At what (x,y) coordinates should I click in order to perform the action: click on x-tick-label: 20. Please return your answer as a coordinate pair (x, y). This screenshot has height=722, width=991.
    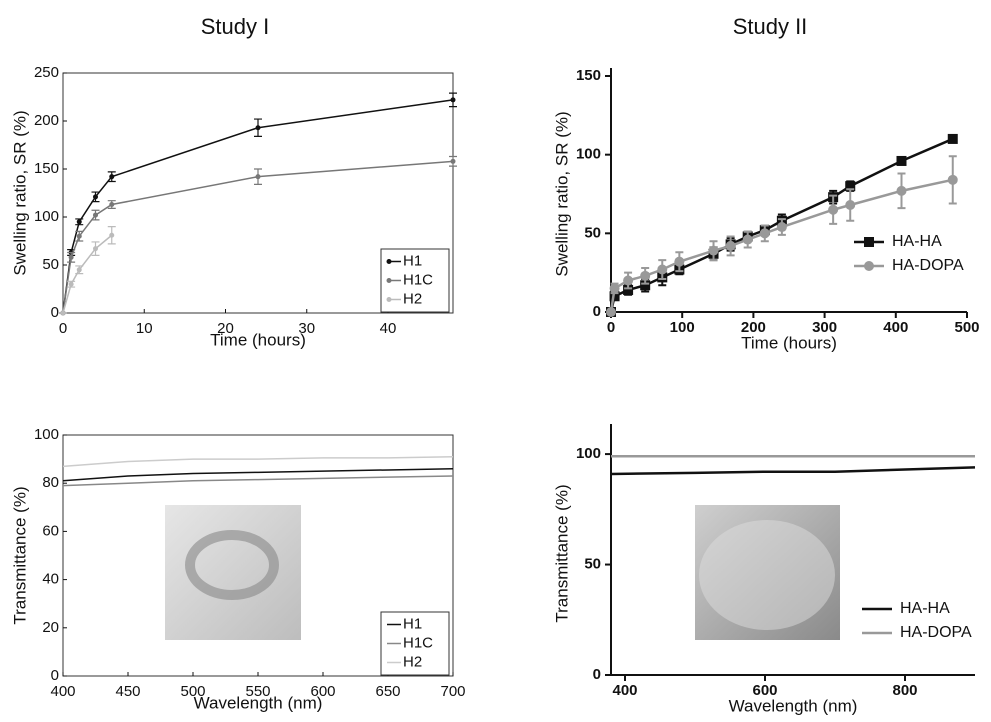
    Looking at the image, I should click on (225, 328).